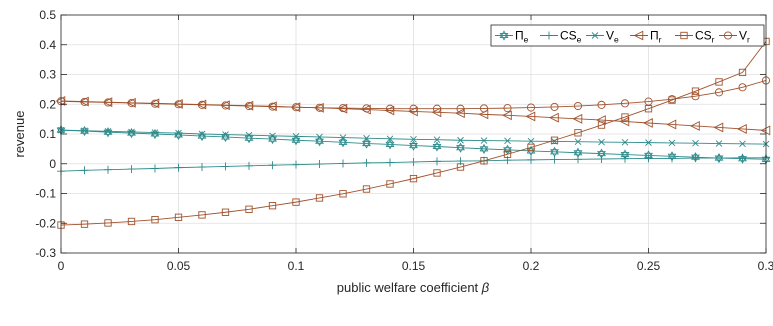  What do you see at coordinates (414, 266) in the screenshot?
I see `x-tick-label: 0.15` at bounding box center [414, 266].